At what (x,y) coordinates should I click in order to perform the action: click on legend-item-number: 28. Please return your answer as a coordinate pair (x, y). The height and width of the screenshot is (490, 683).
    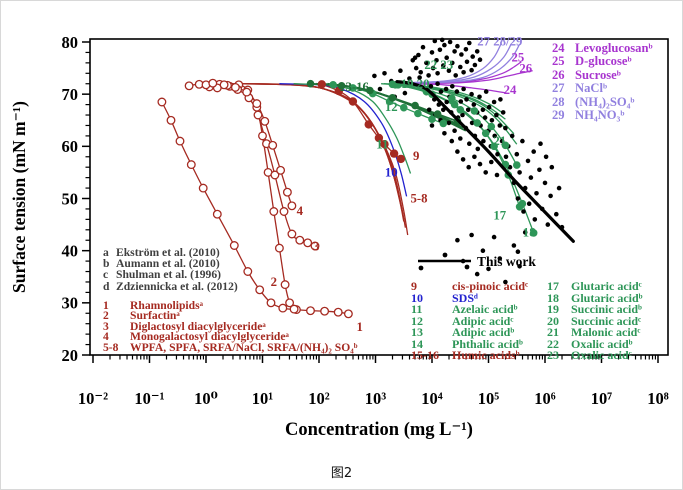
    Looking at the image, I should click on (558, 101).